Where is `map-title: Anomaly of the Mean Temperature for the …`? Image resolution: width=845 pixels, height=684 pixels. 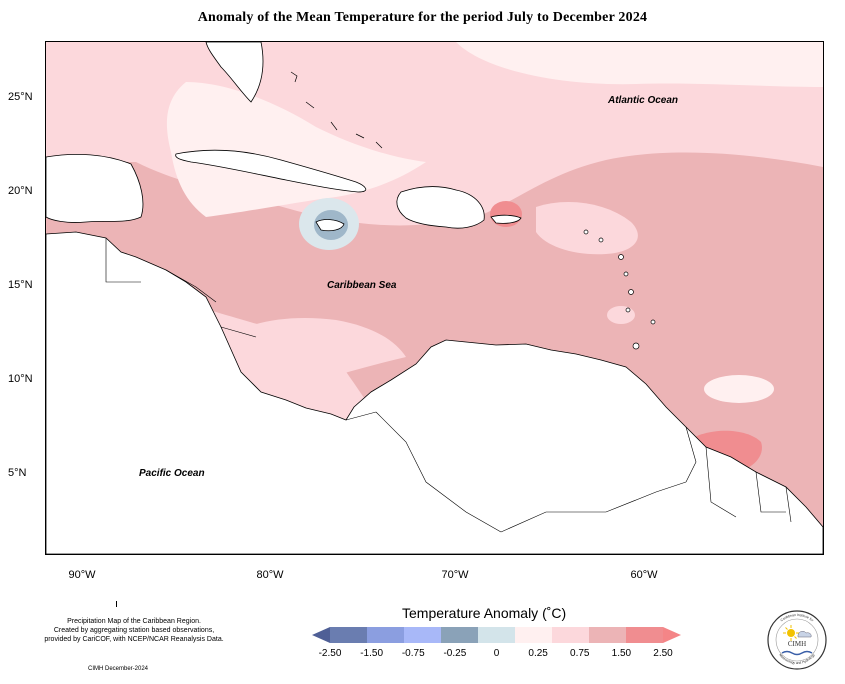 map-title: Anomaly of the Mean Temperature for the … is located at coordinates (422, 17).